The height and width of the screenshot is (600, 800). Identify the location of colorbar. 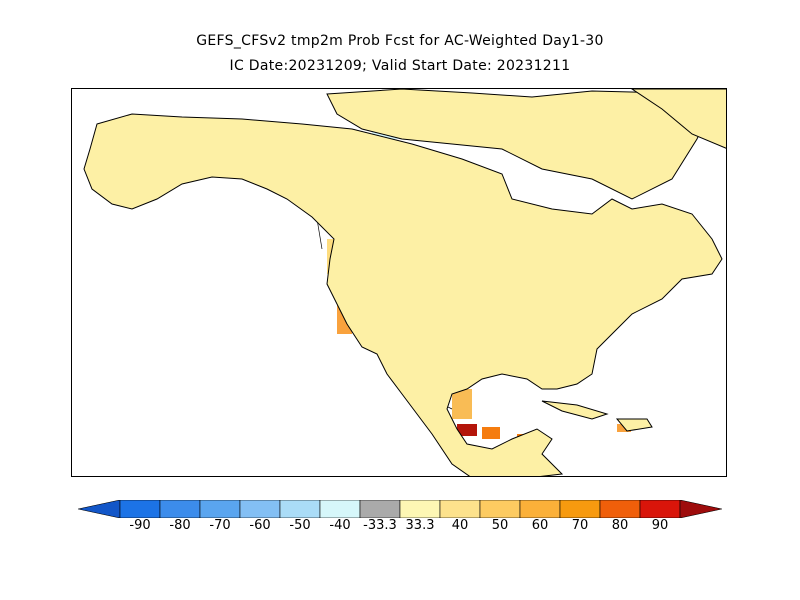
(400, 509).